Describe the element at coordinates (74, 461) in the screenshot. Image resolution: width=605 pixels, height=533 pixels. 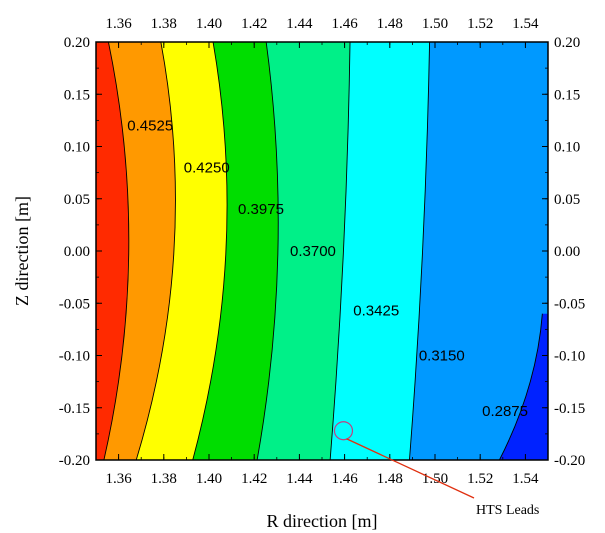
I see `y-tick-label-left: -0.20` at that location.